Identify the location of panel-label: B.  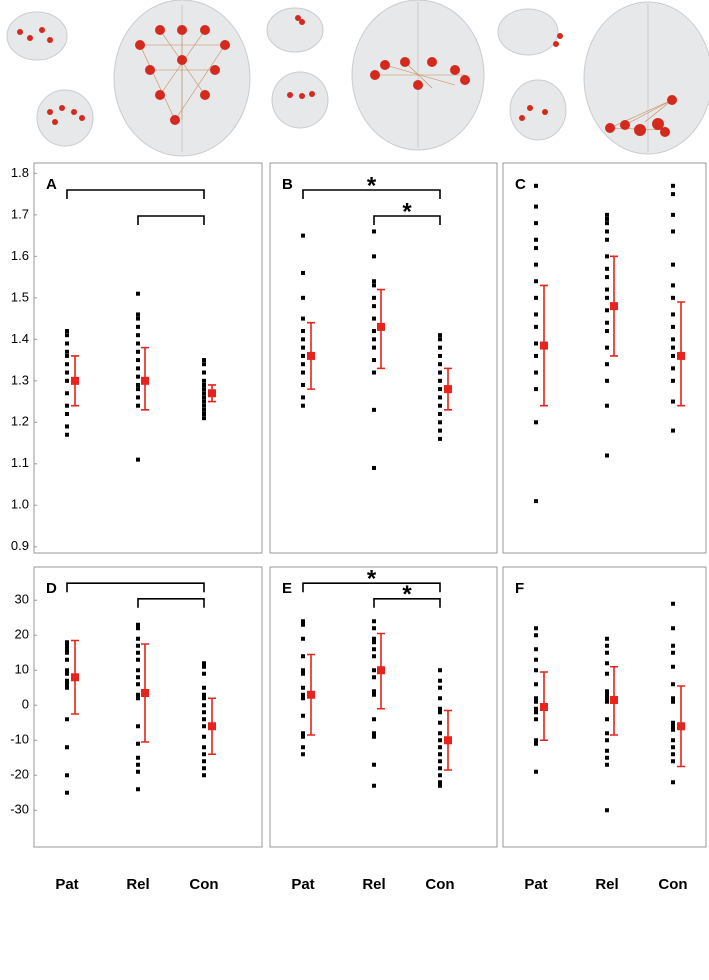
(287, 184).